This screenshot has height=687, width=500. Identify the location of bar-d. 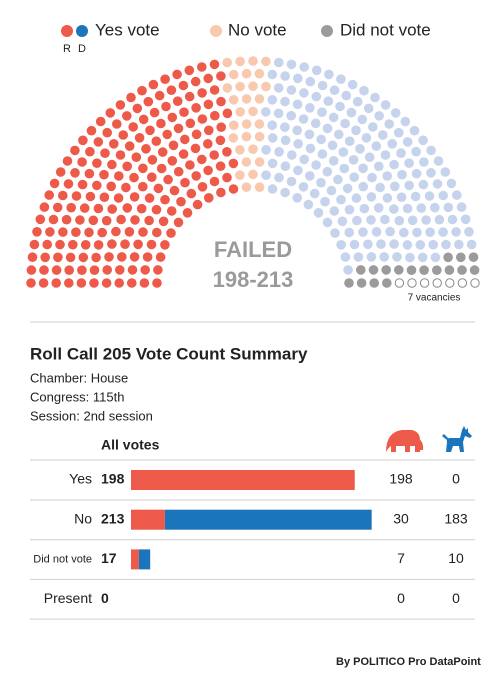
(144, 559).